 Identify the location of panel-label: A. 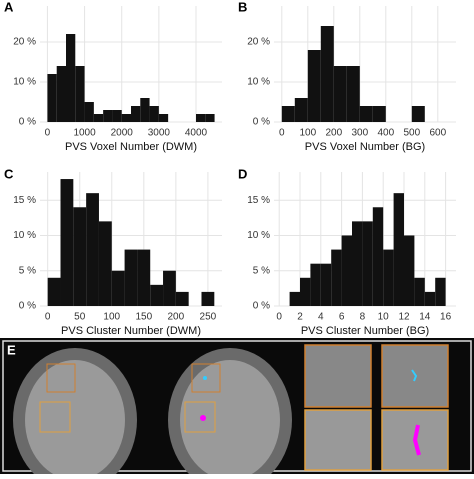
(9, 7).